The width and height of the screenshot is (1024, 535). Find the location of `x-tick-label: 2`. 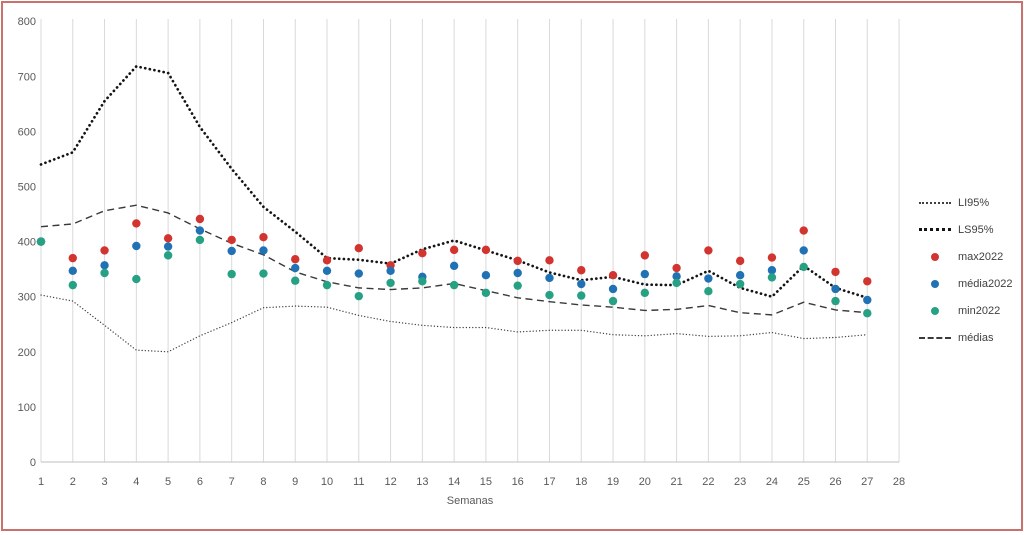

x-tick-label: 2 is located at coordinates (73, 482).